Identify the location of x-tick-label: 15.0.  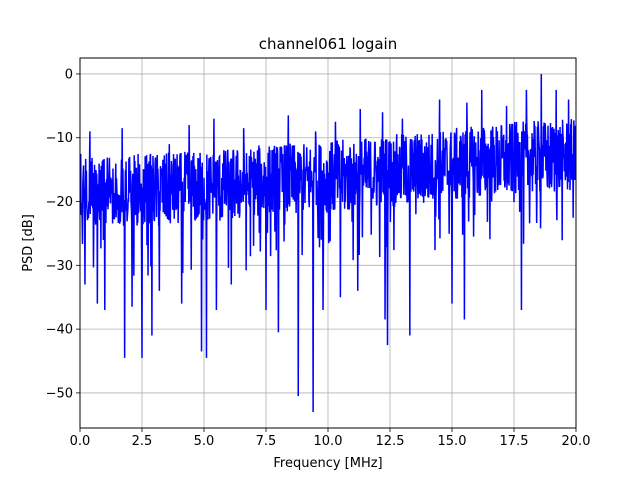
(452, 441).